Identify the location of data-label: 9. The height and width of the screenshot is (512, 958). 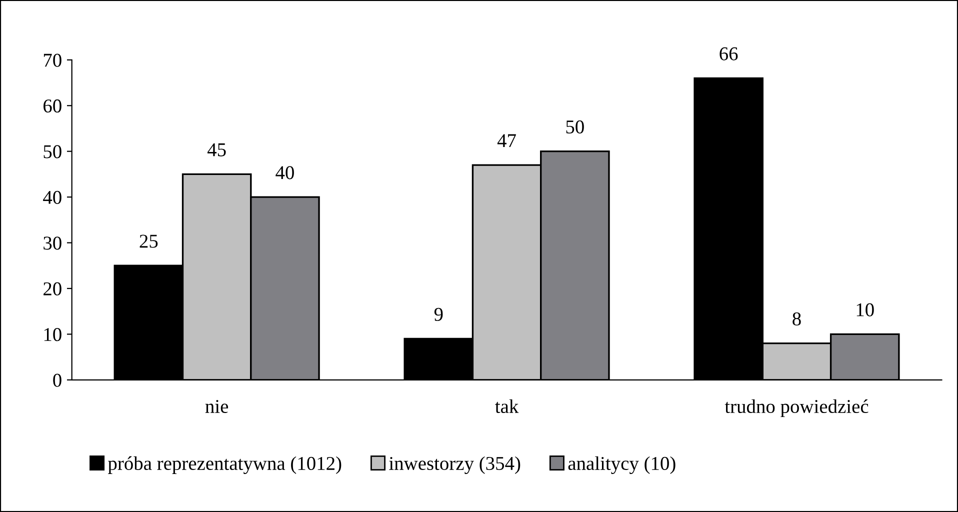
(438, 314).